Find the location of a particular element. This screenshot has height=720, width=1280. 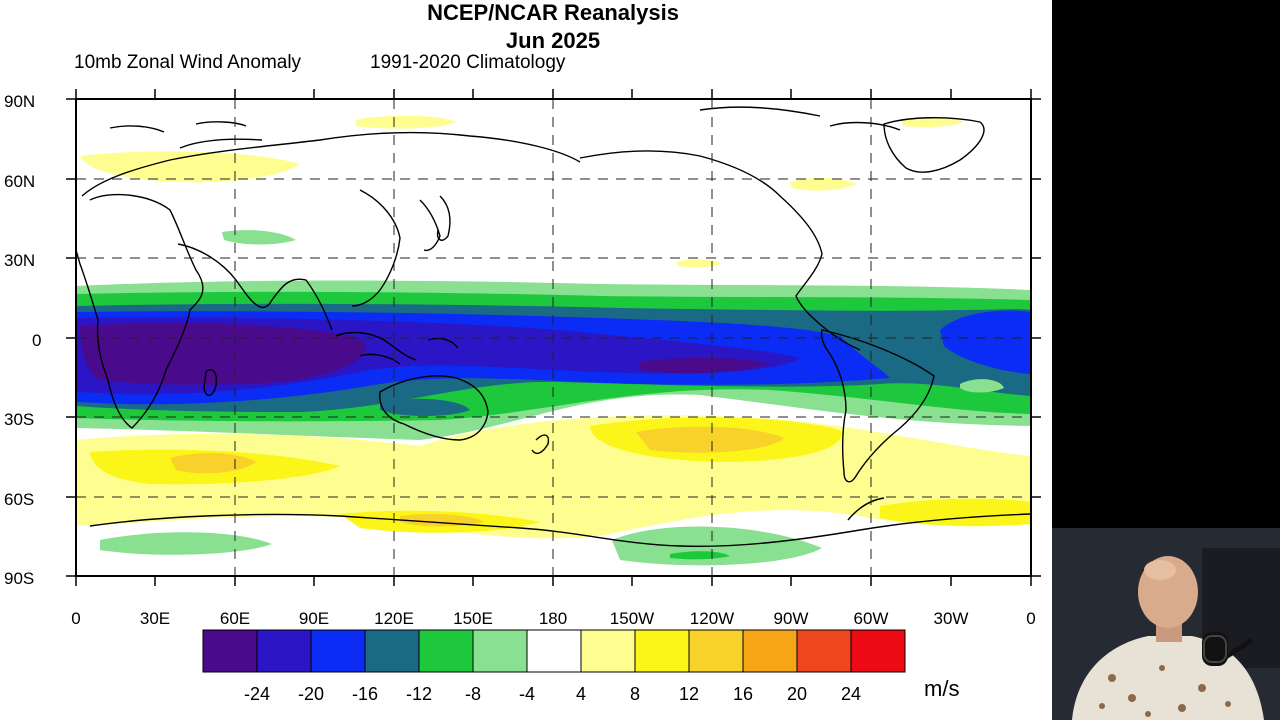

anomaly-green-asia is located at coordinates (259, 237).